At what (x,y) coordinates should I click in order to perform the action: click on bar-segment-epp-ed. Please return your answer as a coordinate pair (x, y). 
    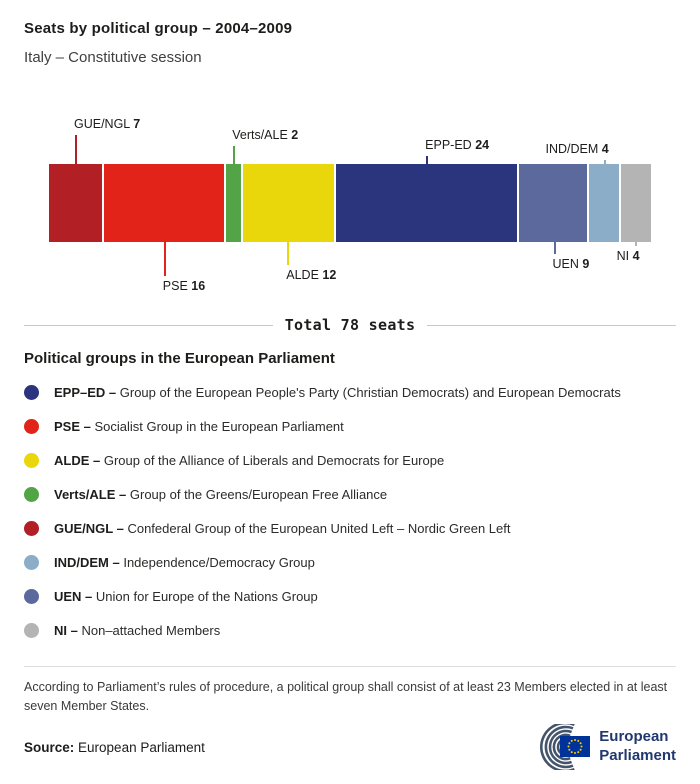
    Looking at the image, I should click on (426, 203).